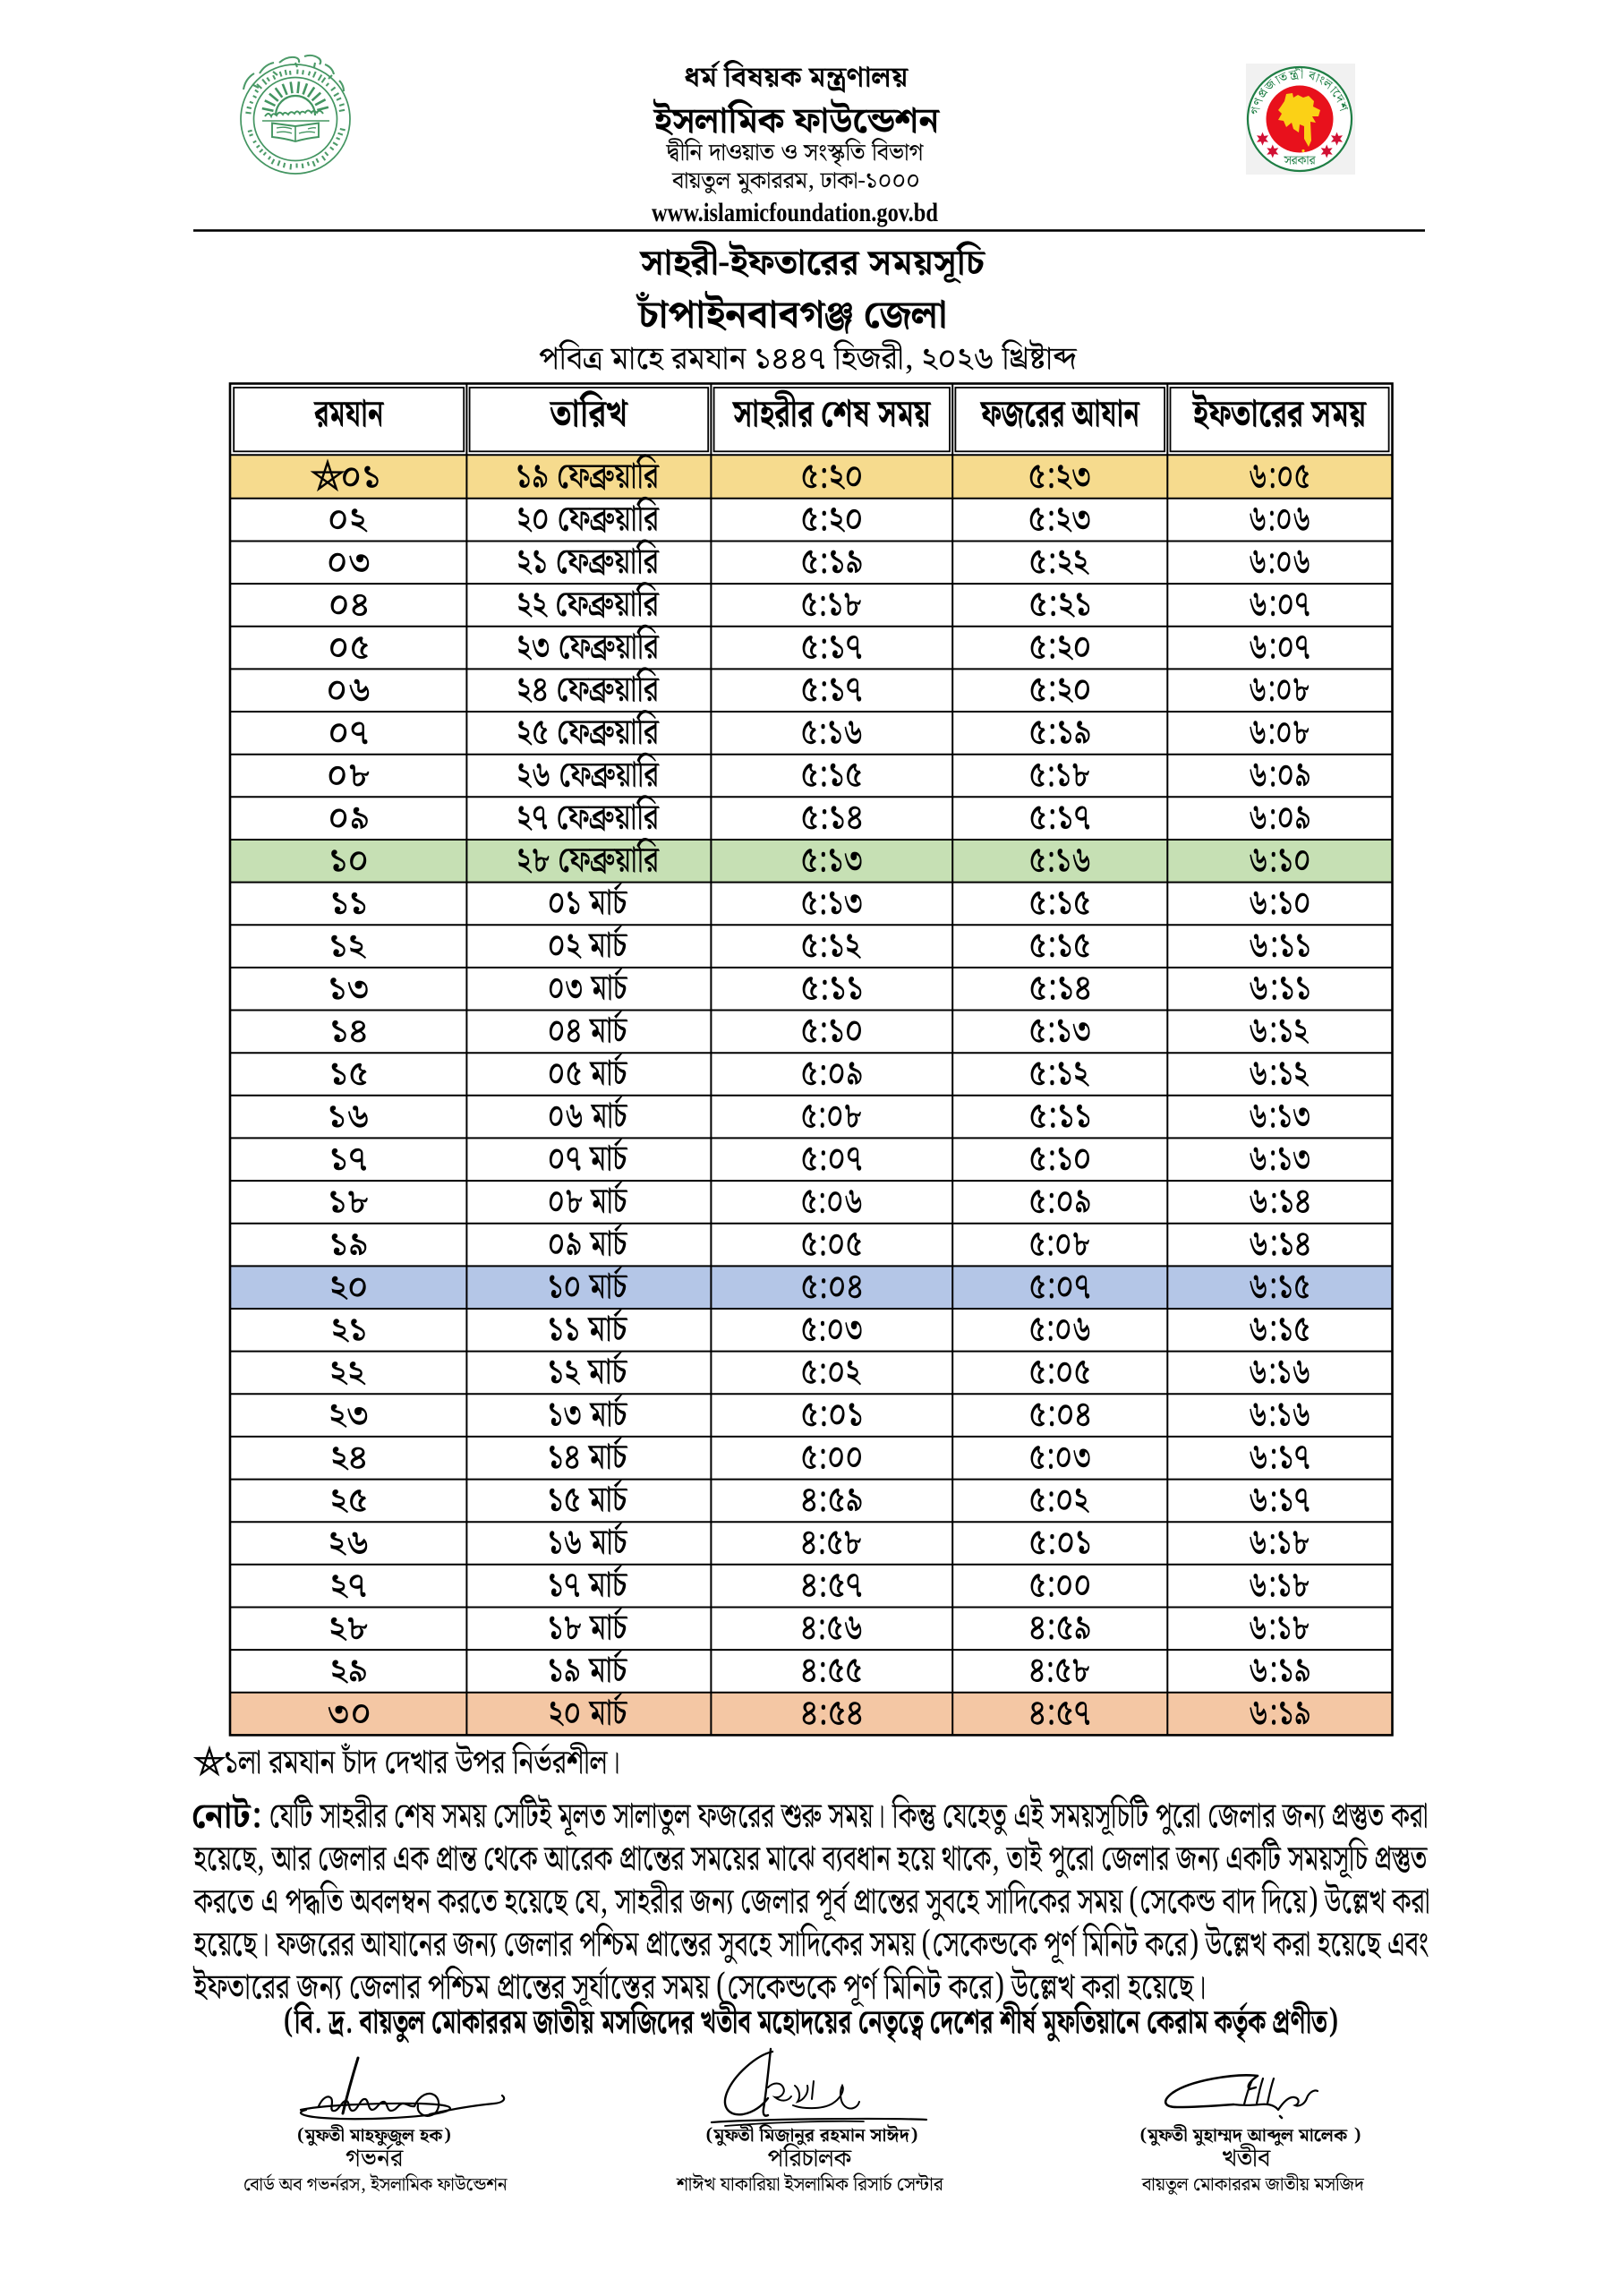  I want to click on svg-text: www.islamicfoundation.gov.bd, so click(795, 212).